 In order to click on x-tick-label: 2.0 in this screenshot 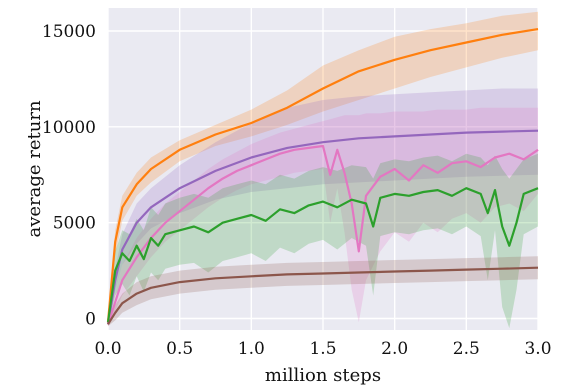, I will do `click(394, 349)`.